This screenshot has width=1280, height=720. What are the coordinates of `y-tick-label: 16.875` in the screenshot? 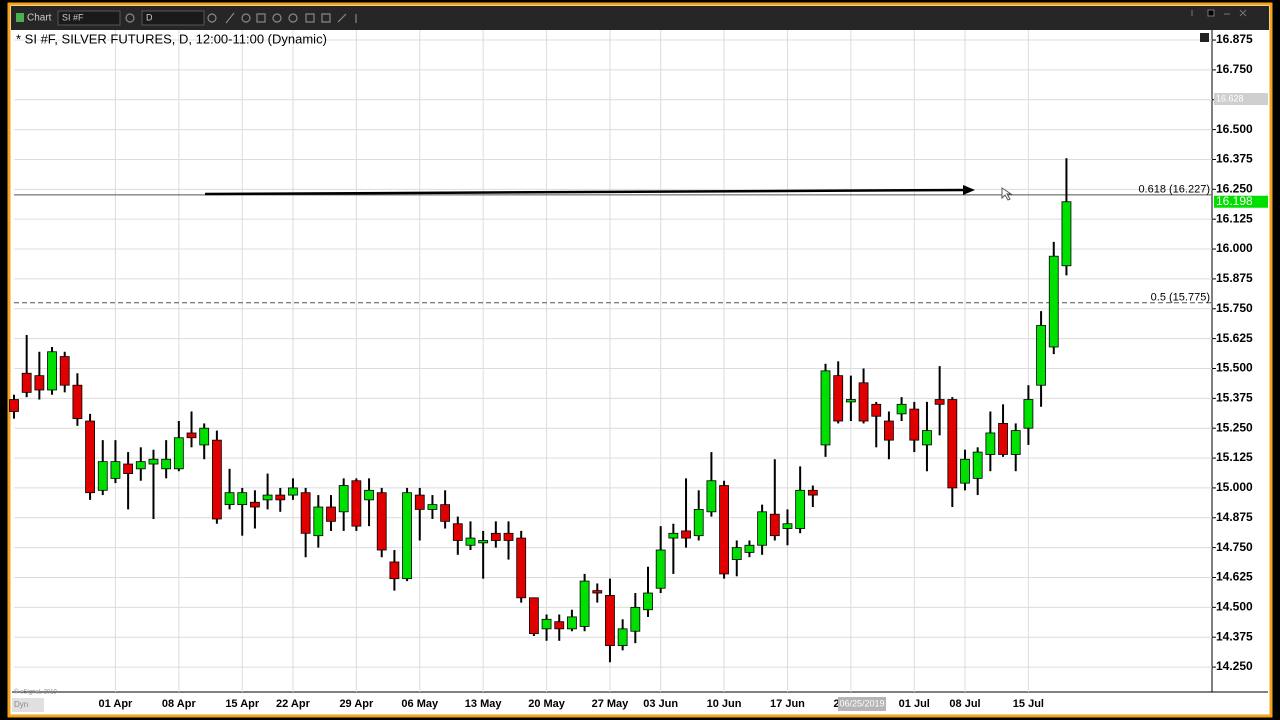 It's located at (1234, 39).